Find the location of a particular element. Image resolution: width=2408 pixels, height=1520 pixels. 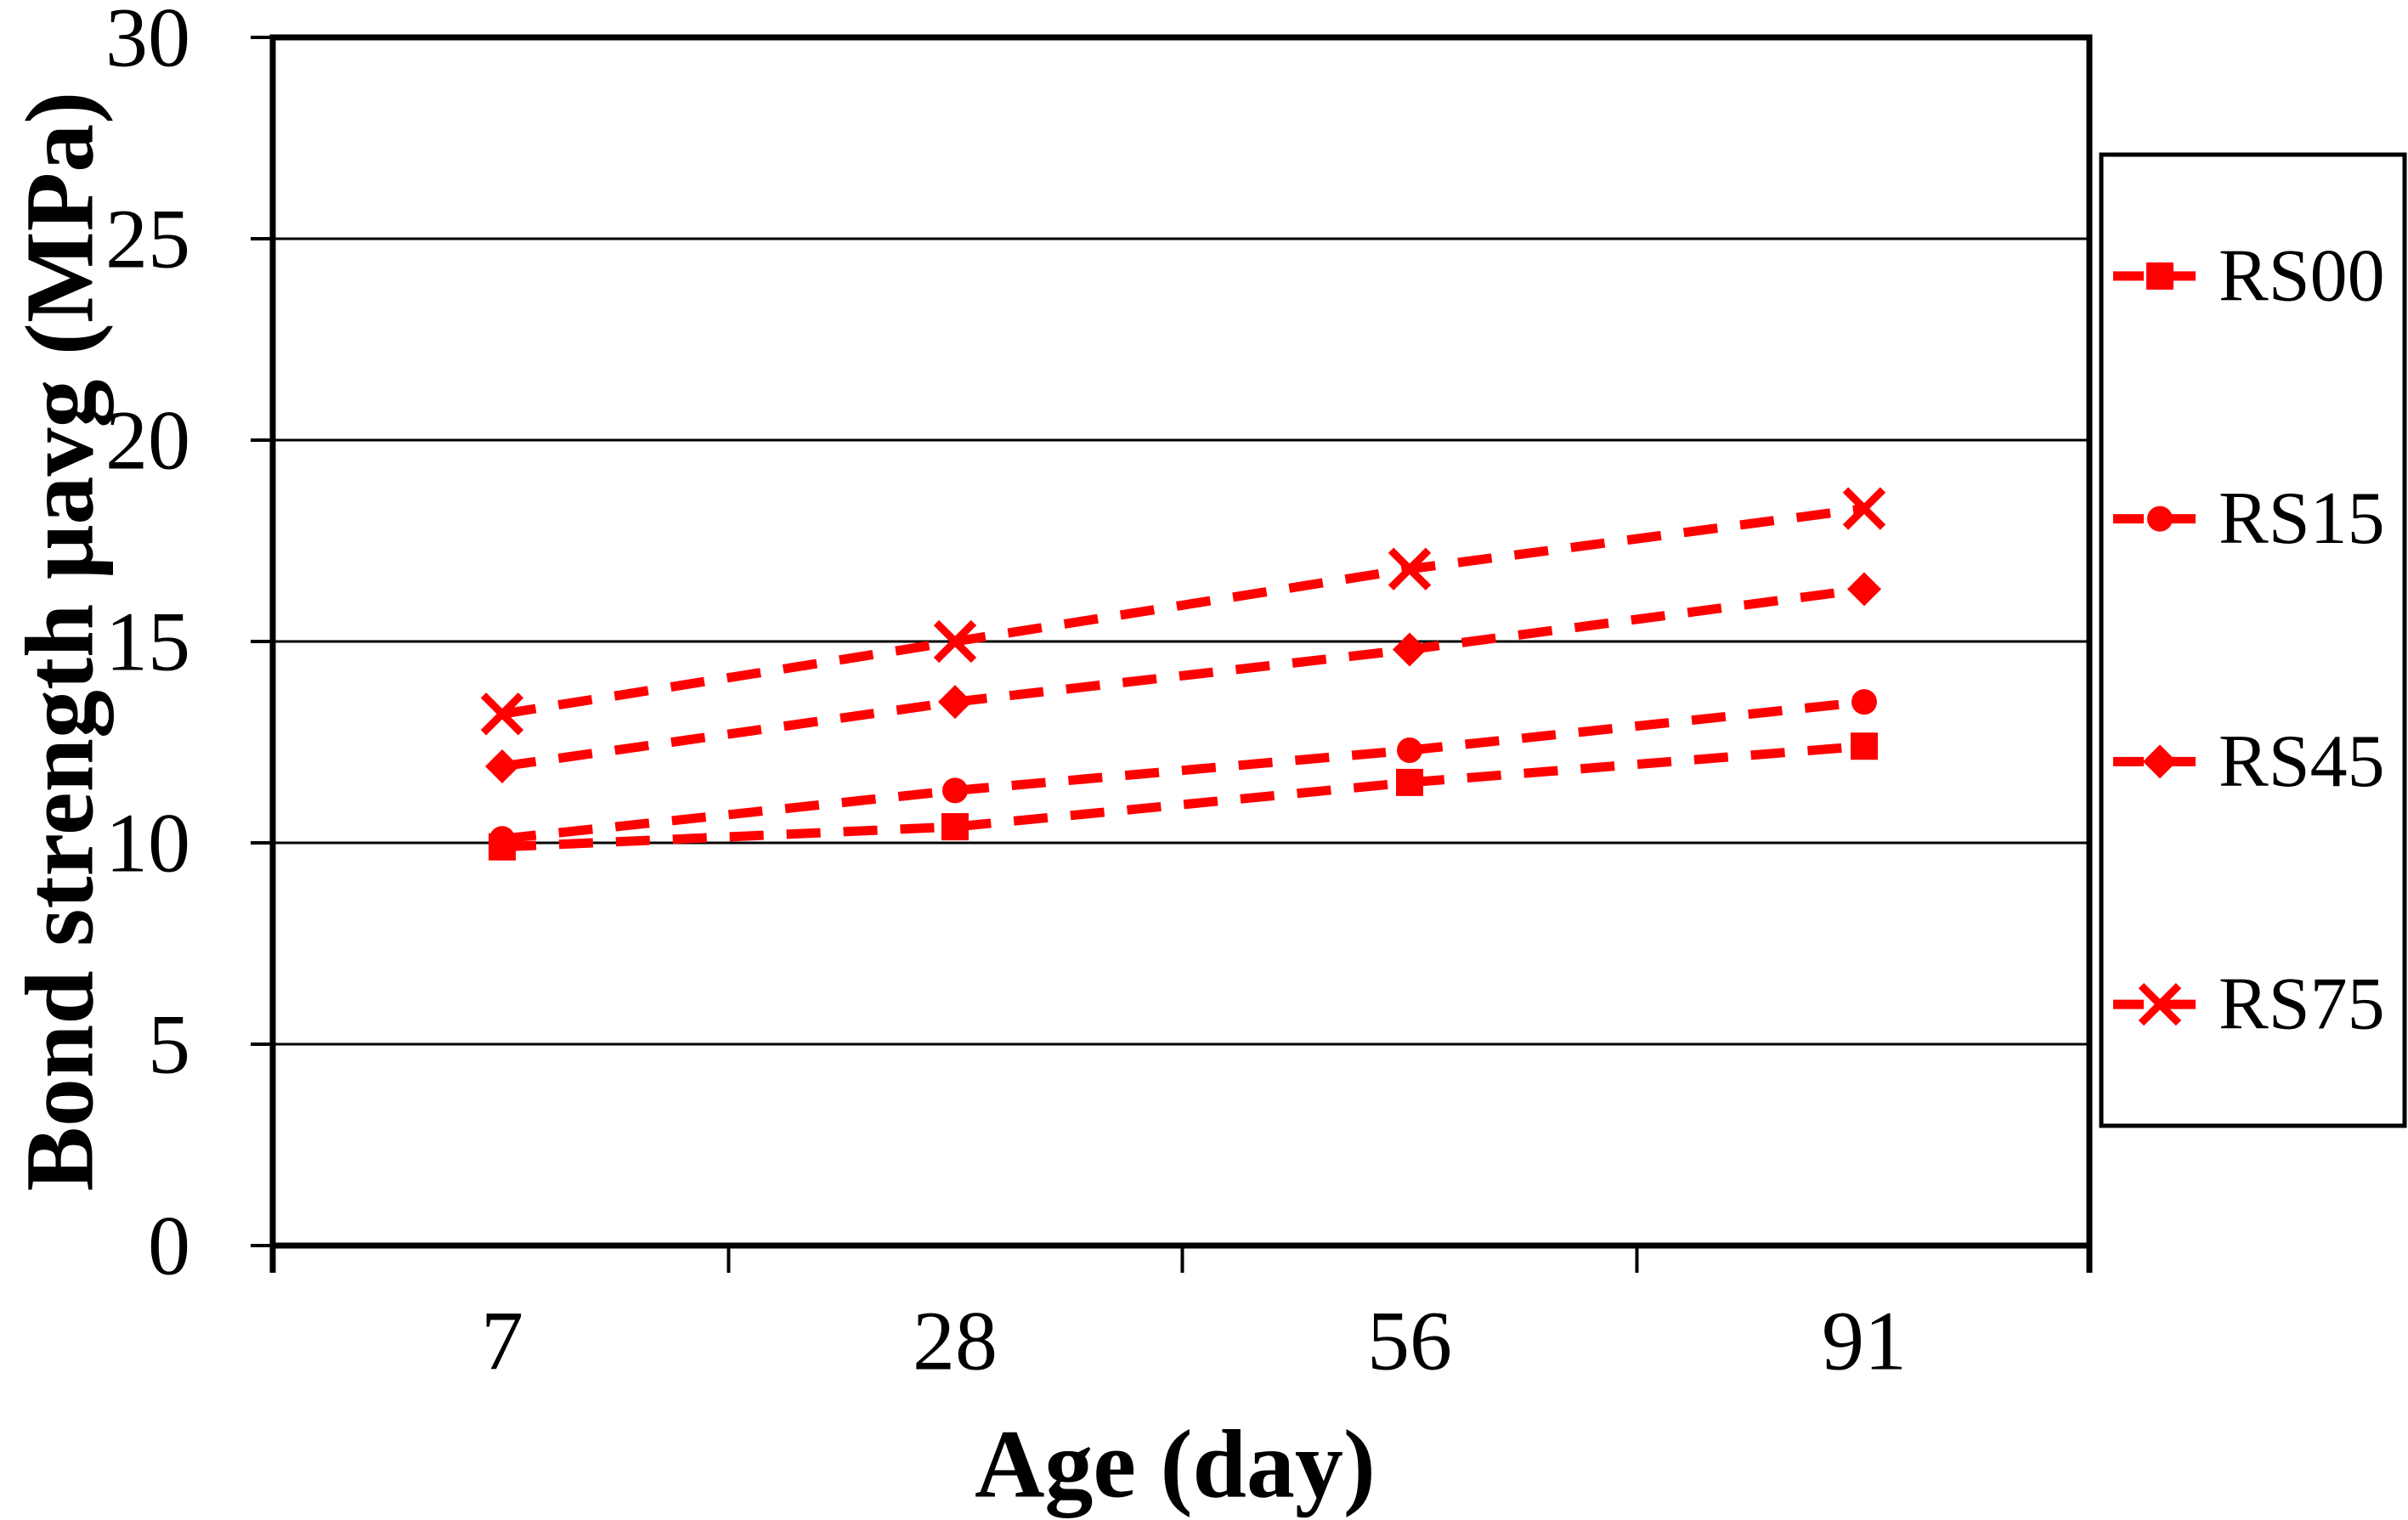

series-RS75-pt2-x-marker is located at coordinates (1410, 568).